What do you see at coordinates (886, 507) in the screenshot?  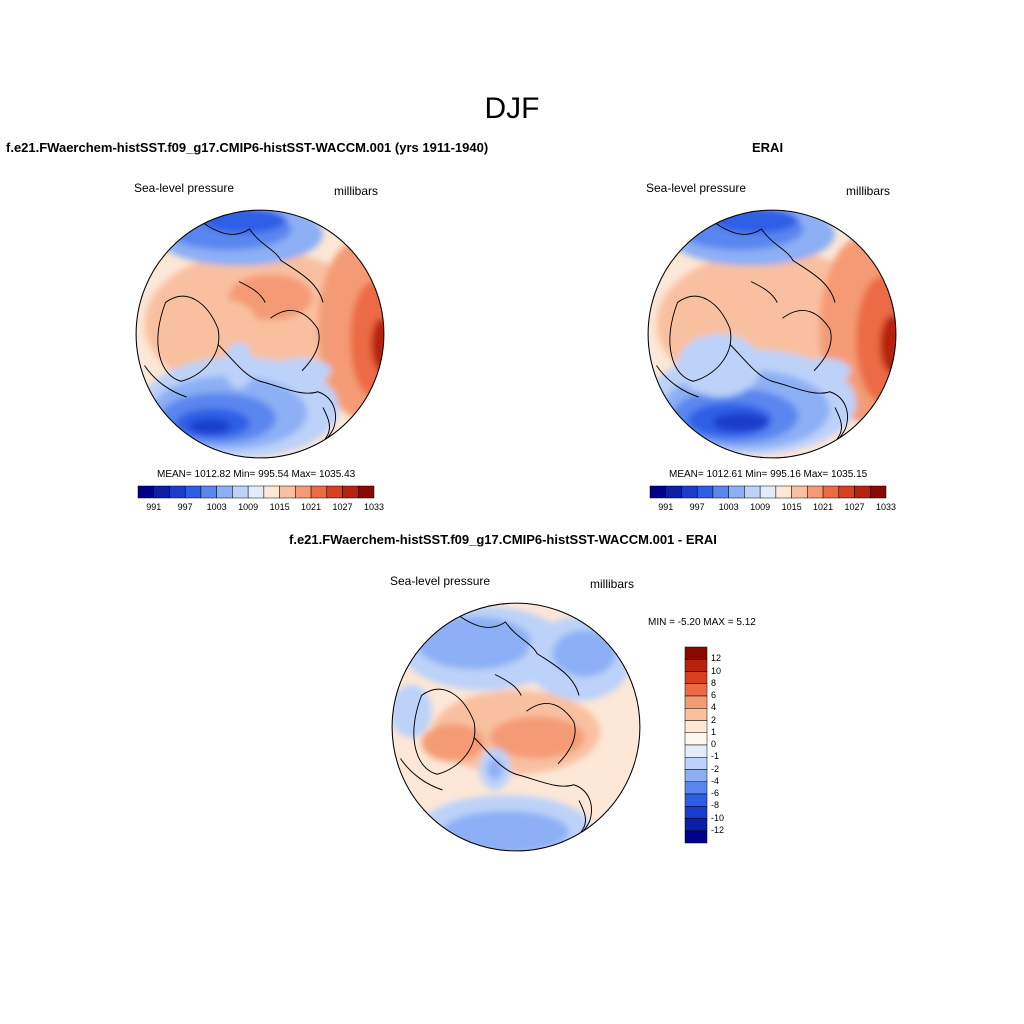 I see `obs-colorbar-tick-label: 1033` at bounding box center [886, 507].